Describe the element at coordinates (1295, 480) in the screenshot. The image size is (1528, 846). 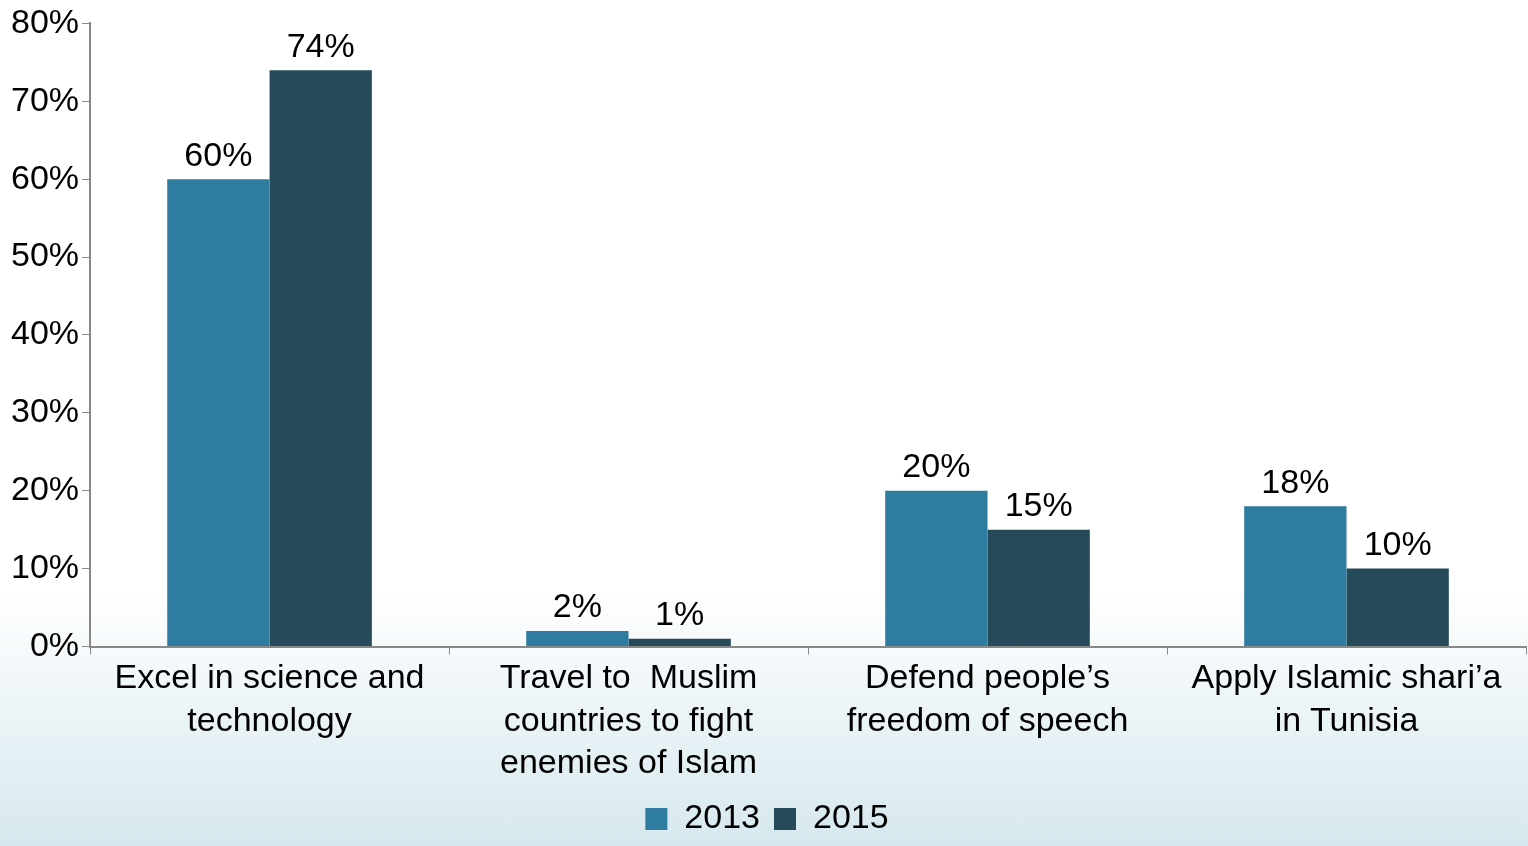
I see `text: 18%` at that location.